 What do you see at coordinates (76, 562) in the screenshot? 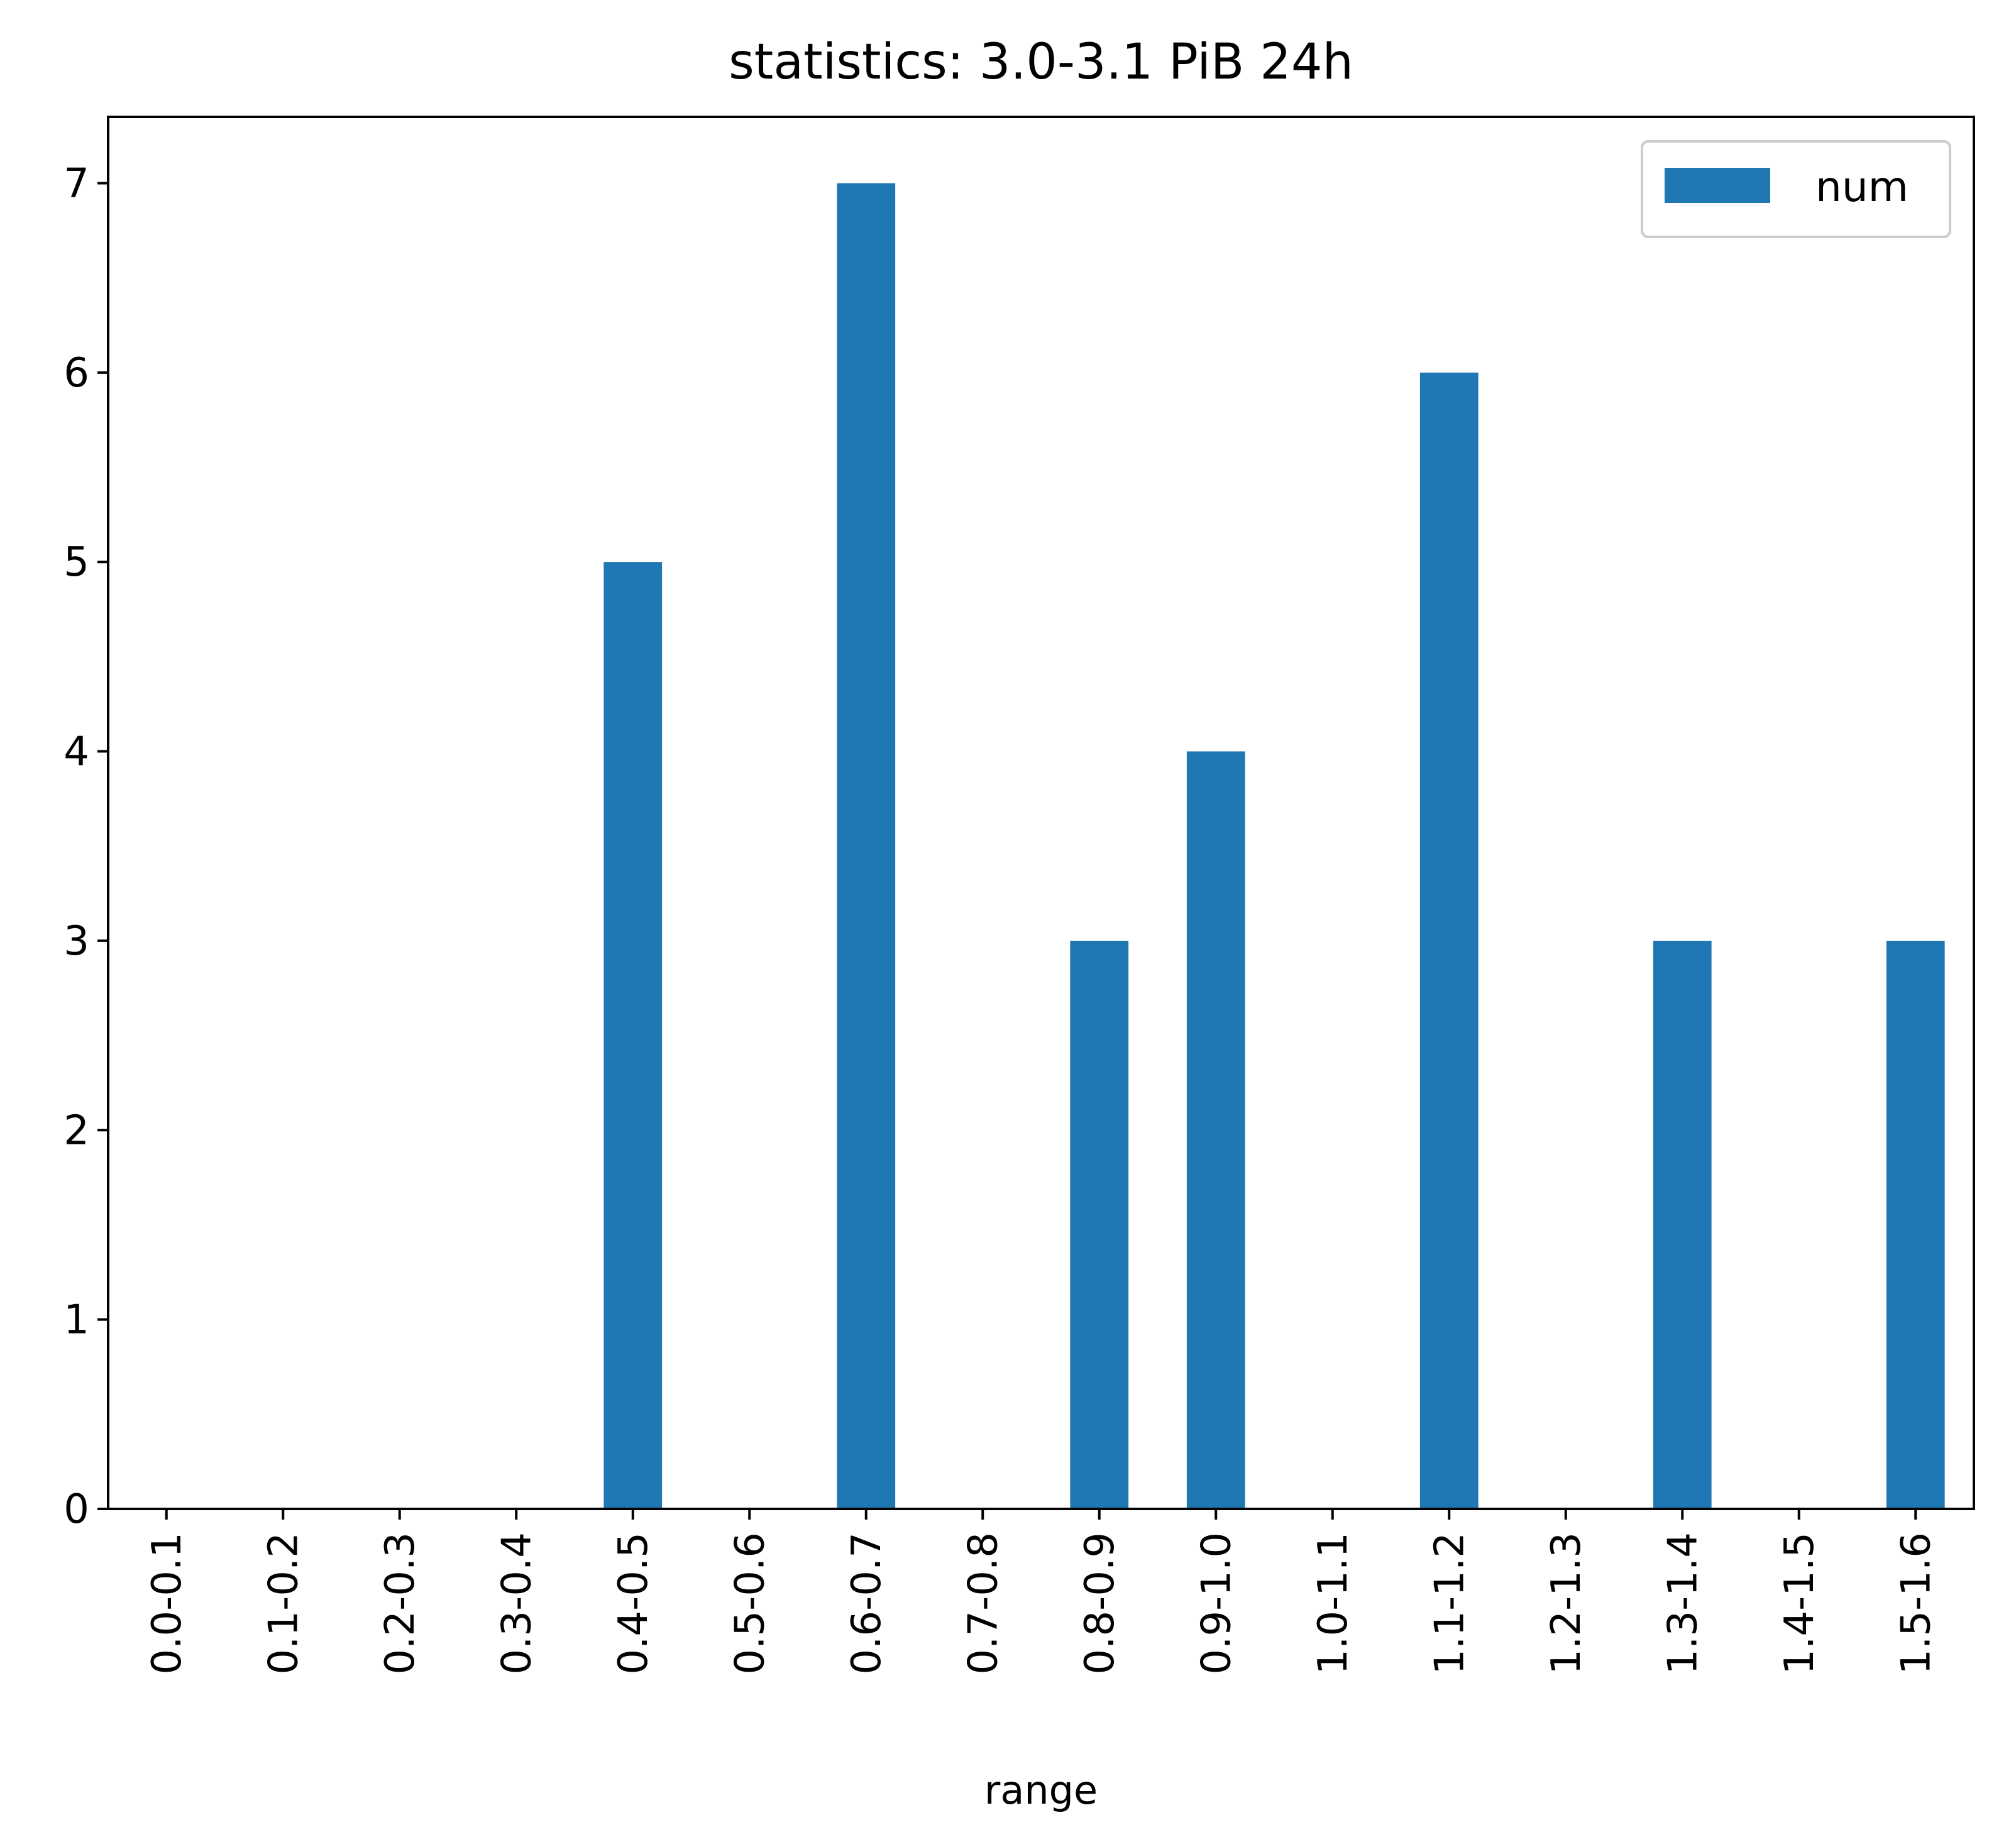
I see `y-tick-label: 5` at bounding box center [76, 562].